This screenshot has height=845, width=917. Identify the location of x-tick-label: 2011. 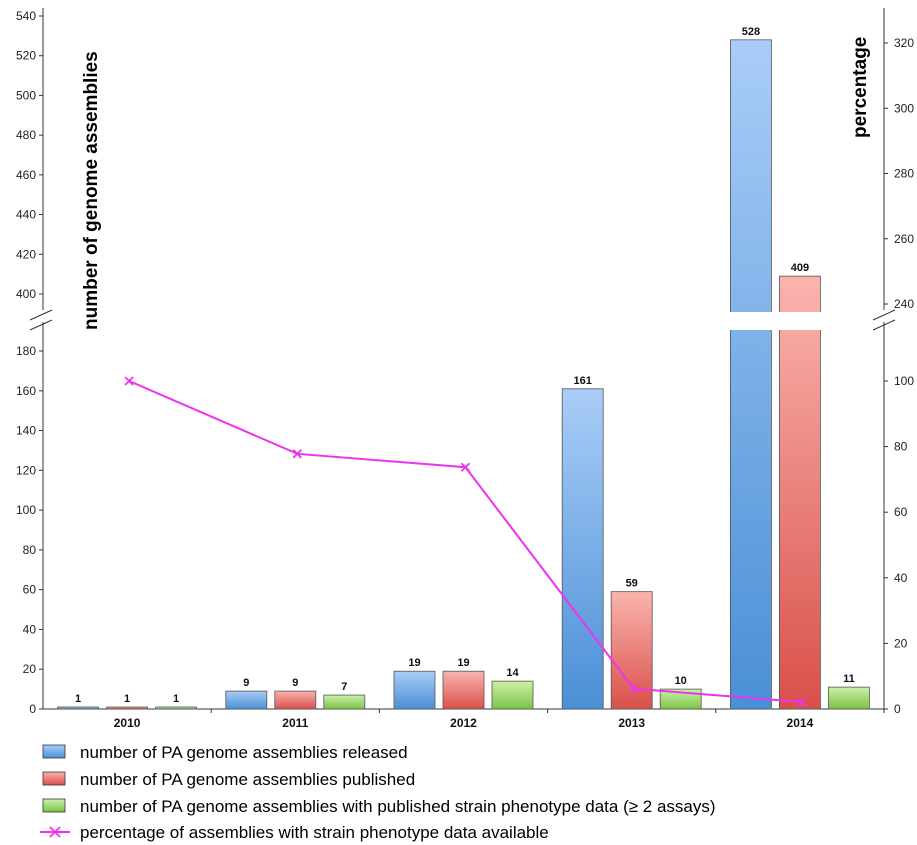
(295, 723).